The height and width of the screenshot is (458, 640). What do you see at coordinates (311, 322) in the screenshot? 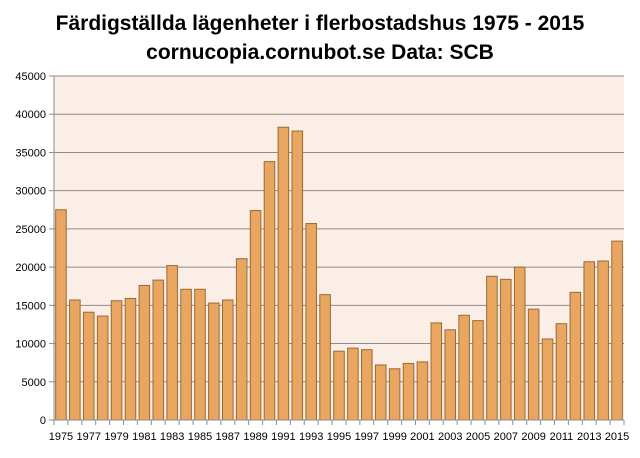
I see `bar-1993` at bounding box center [311, 322].